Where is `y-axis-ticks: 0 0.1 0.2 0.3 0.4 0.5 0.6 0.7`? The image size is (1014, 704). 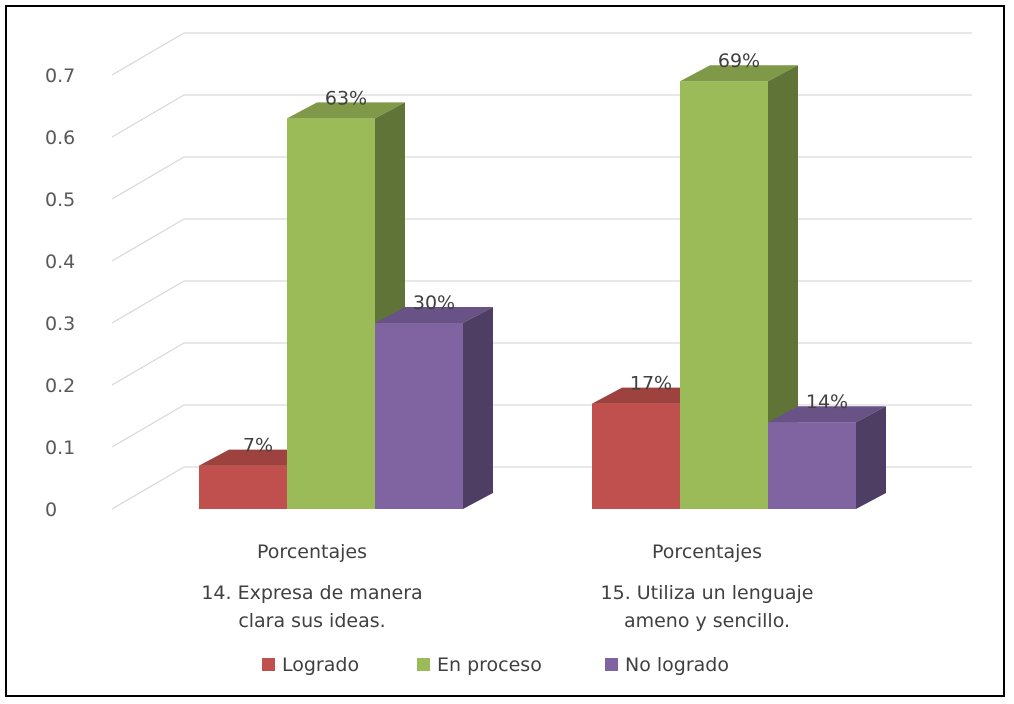
y-axis-ticks: 0 0.1 0.2 0.3 0.4 0.5 0.6 0.7 is located at coordinates (60, 293).